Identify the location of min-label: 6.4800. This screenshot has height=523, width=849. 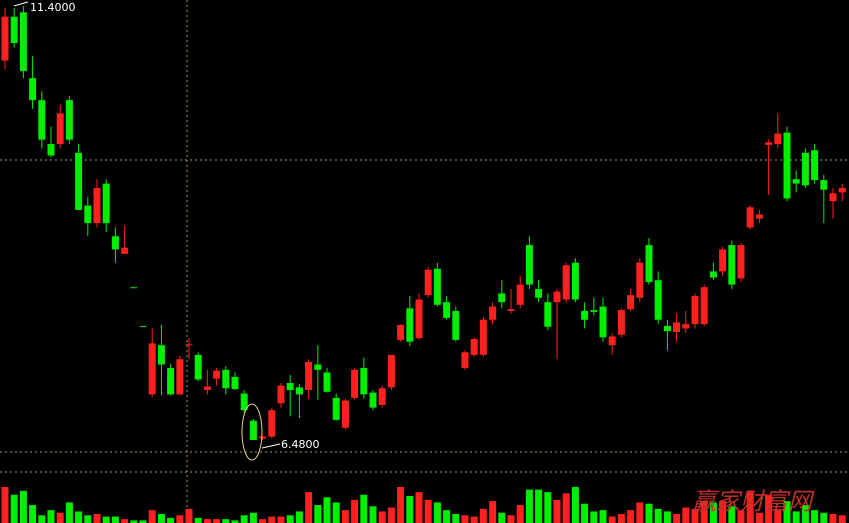
(300, 444).